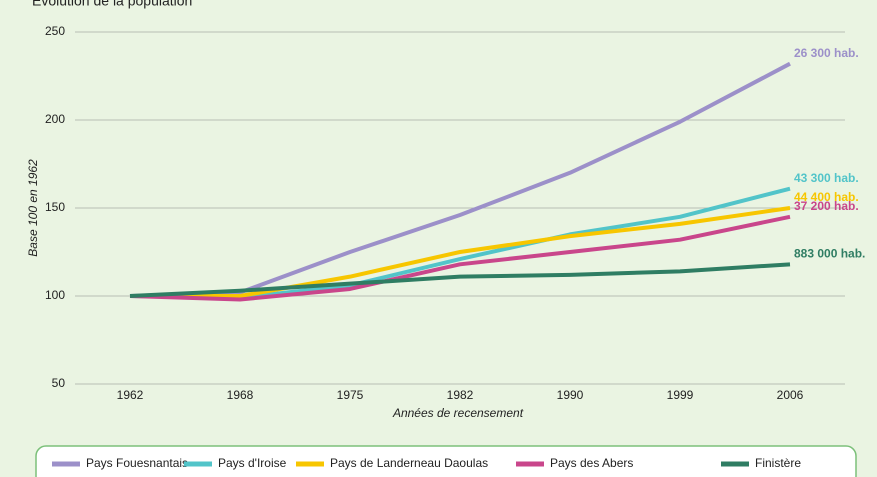  Describe the element at coordinates (458, 413) in the screenshot. I see `x-axis-label: Années de recensement` at that location.